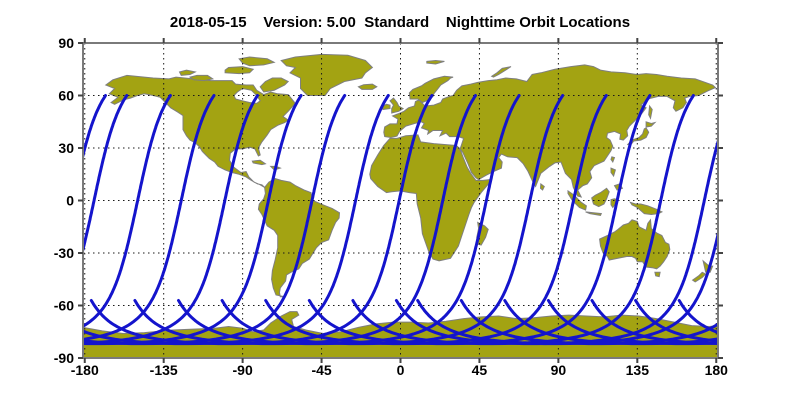 The height and width of the screenshot is (400, 800). I want to click on y-tick-label: -90, so click(64, 358).